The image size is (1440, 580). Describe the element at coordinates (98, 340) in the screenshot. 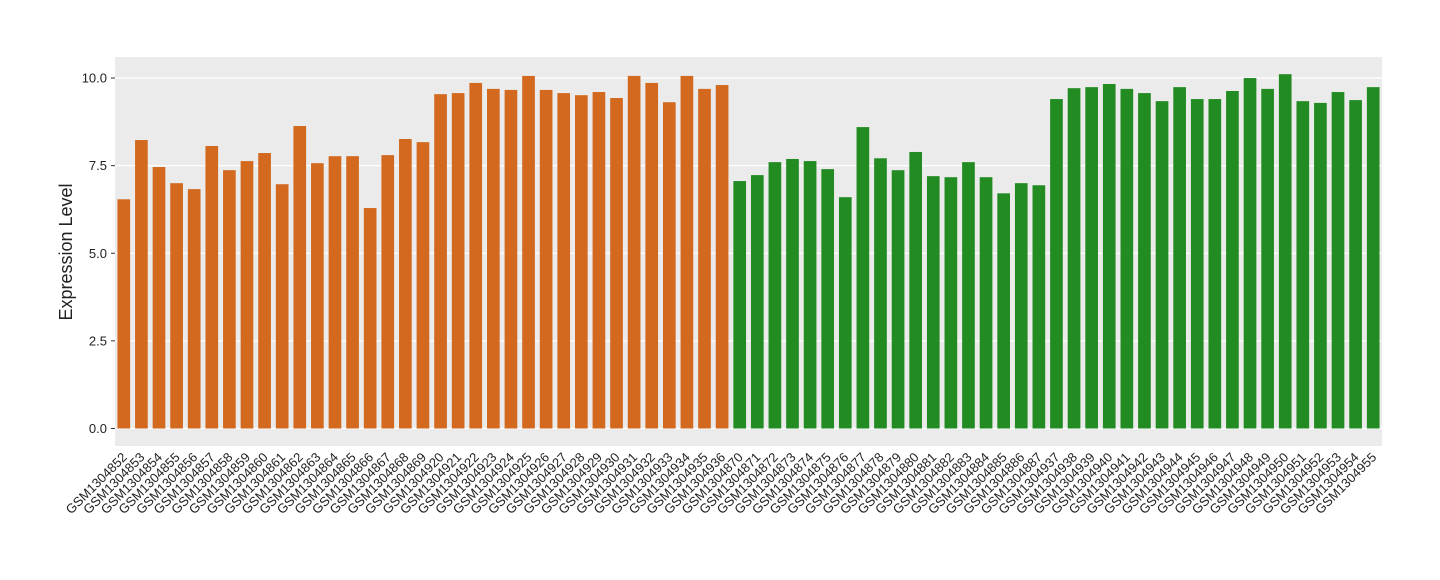

I see `y-tick-label: 2.5` at that location.